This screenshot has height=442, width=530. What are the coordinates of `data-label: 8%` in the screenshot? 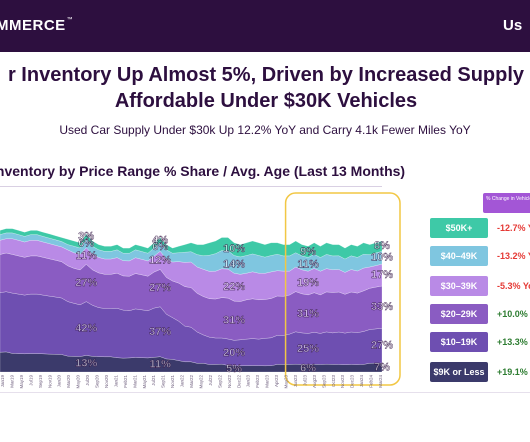 It's located at (382, 246).